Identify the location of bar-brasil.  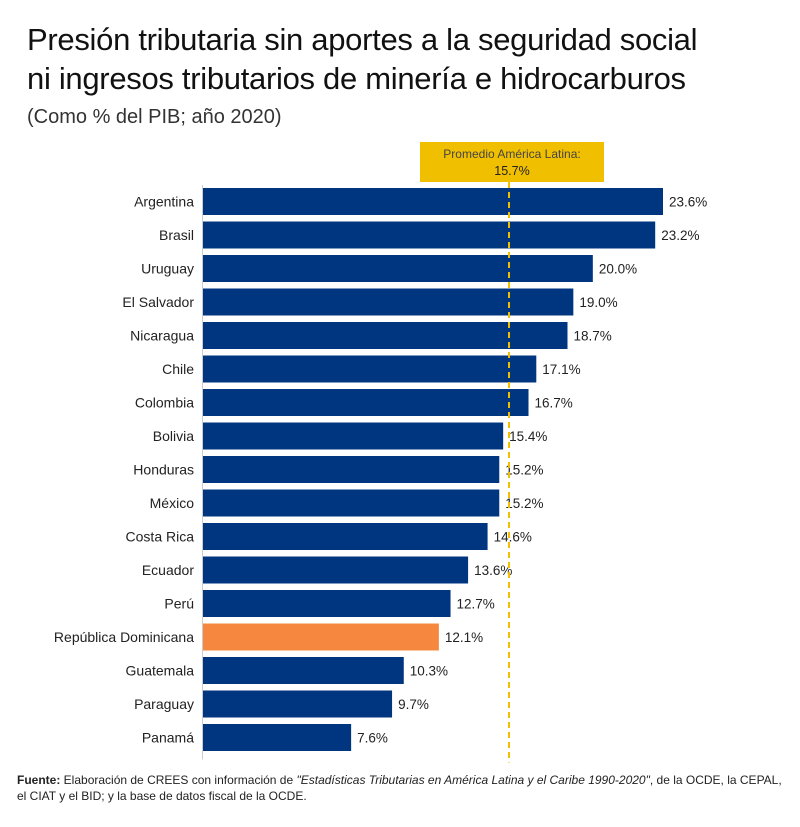
(429, 235).